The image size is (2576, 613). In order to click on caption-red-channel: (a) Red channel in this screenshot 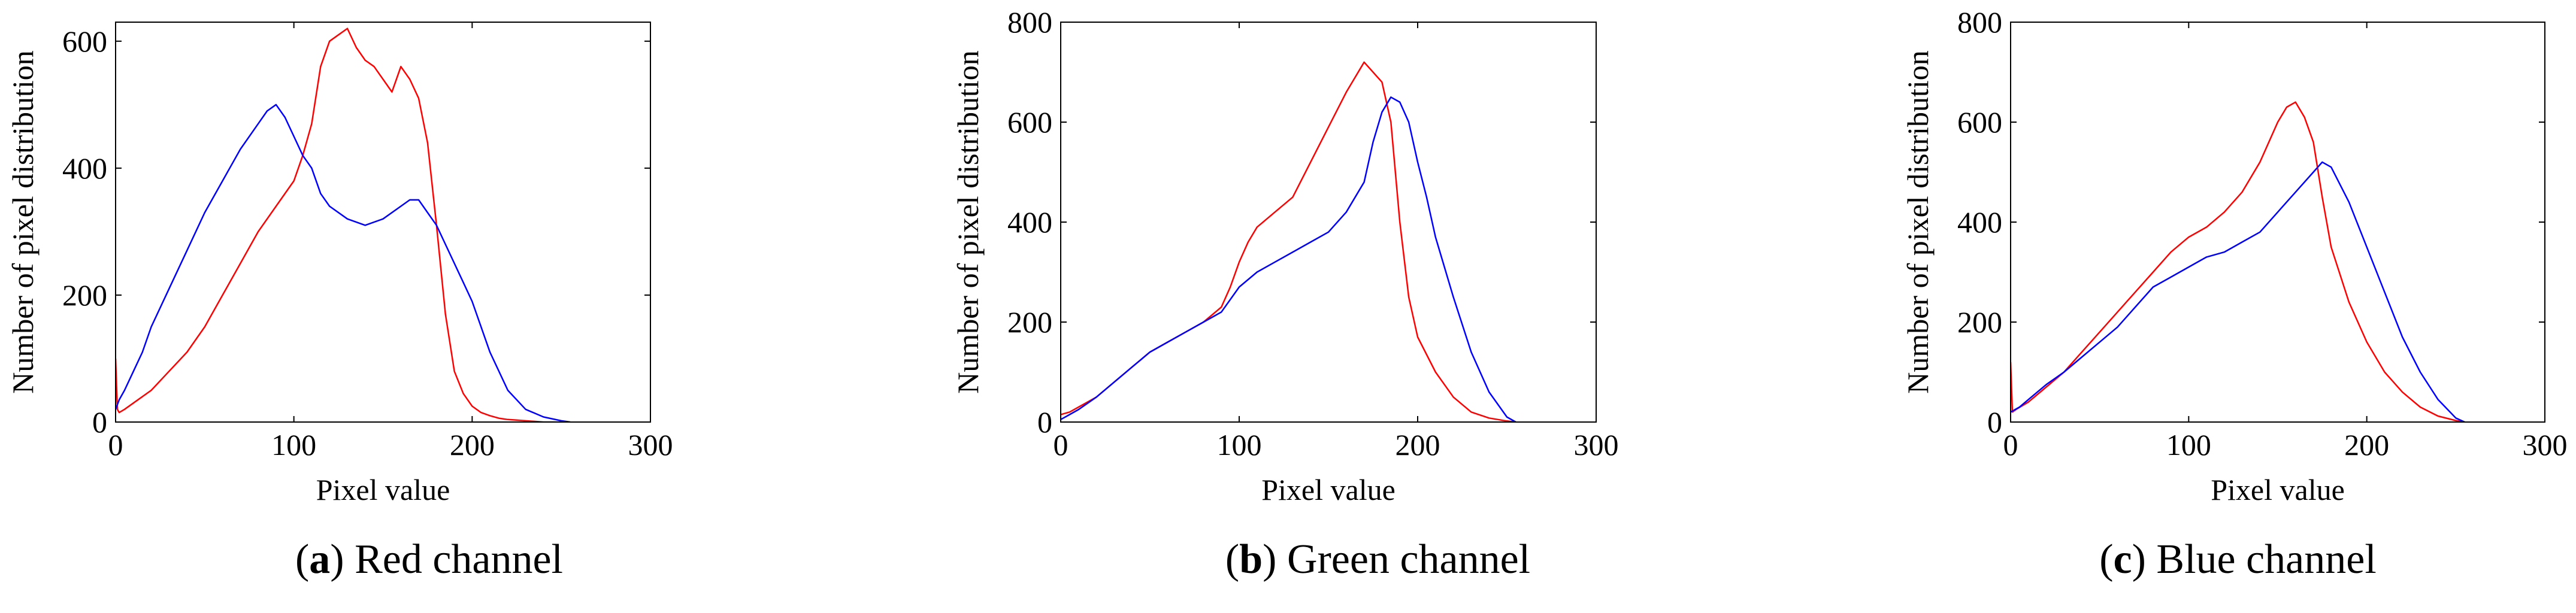, I will do `click(429, 559)`.